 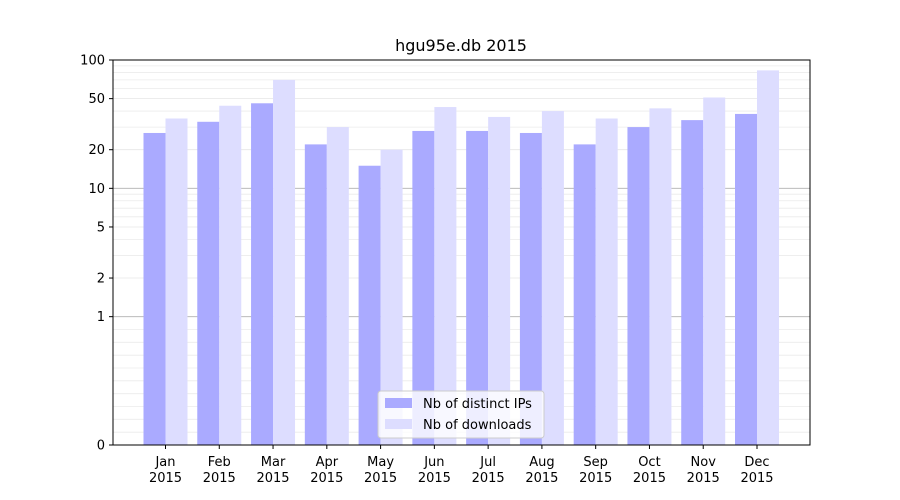 I want to click on x-tick-label: Jan, so click(x=164, y=462).